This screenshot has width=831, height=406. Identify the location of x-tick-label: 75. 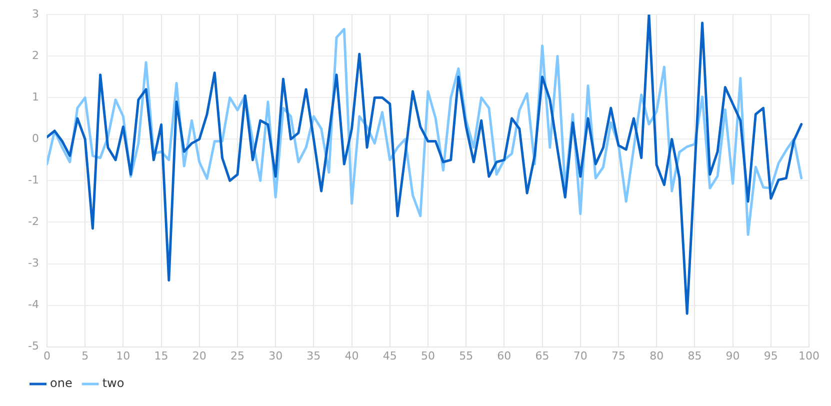
(618, 355).